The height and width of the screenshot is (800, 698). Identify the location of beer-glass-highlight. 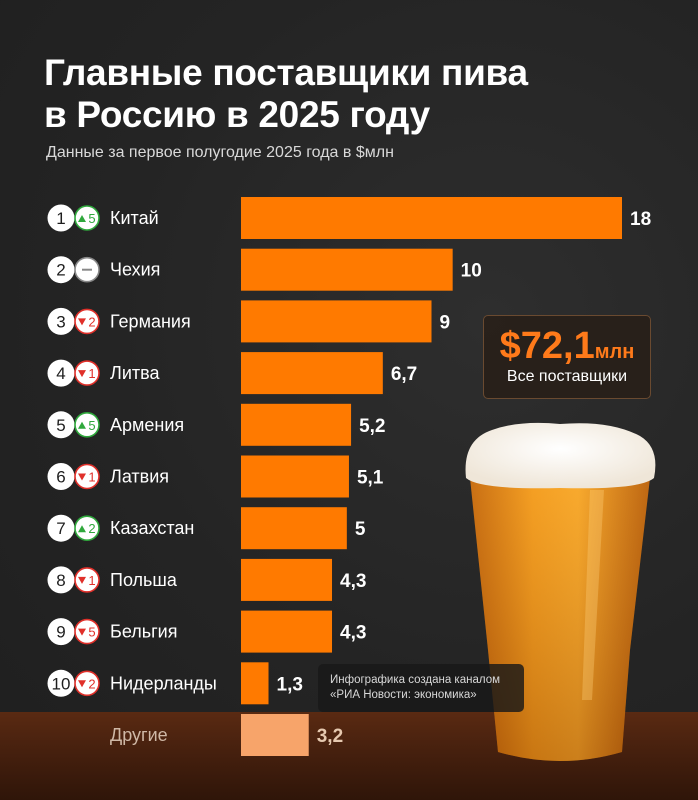
(593, 595).